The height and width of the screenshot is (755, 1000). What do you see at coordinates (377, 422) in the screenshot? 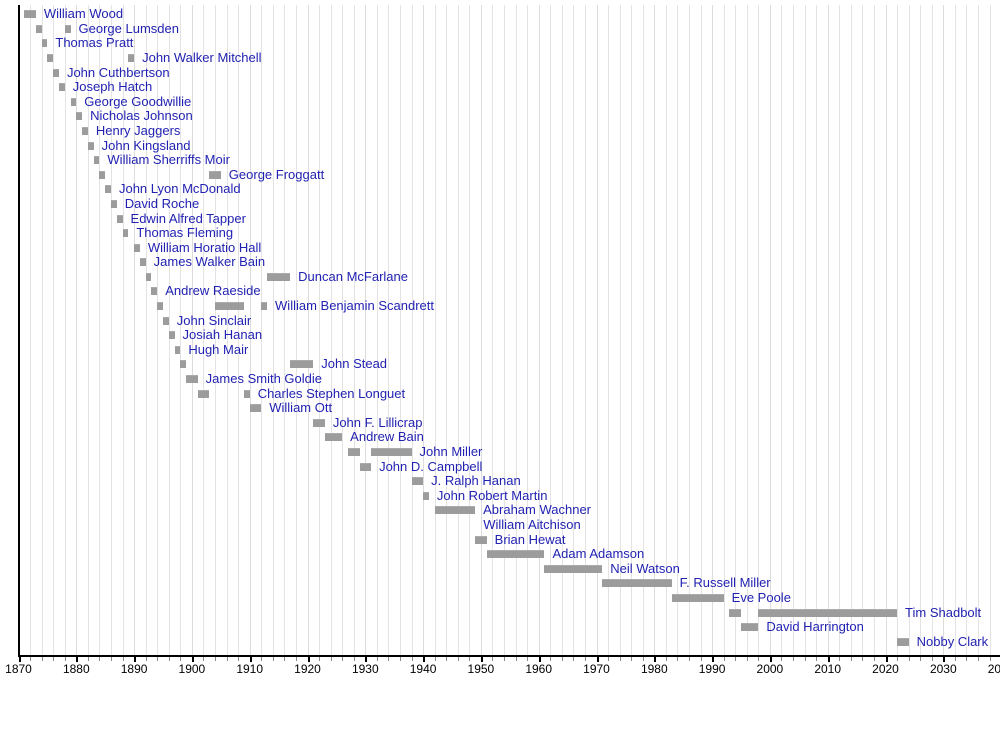
I see `mayor-name-label: John F. Lillicrap` at bounding box center [377, 422].